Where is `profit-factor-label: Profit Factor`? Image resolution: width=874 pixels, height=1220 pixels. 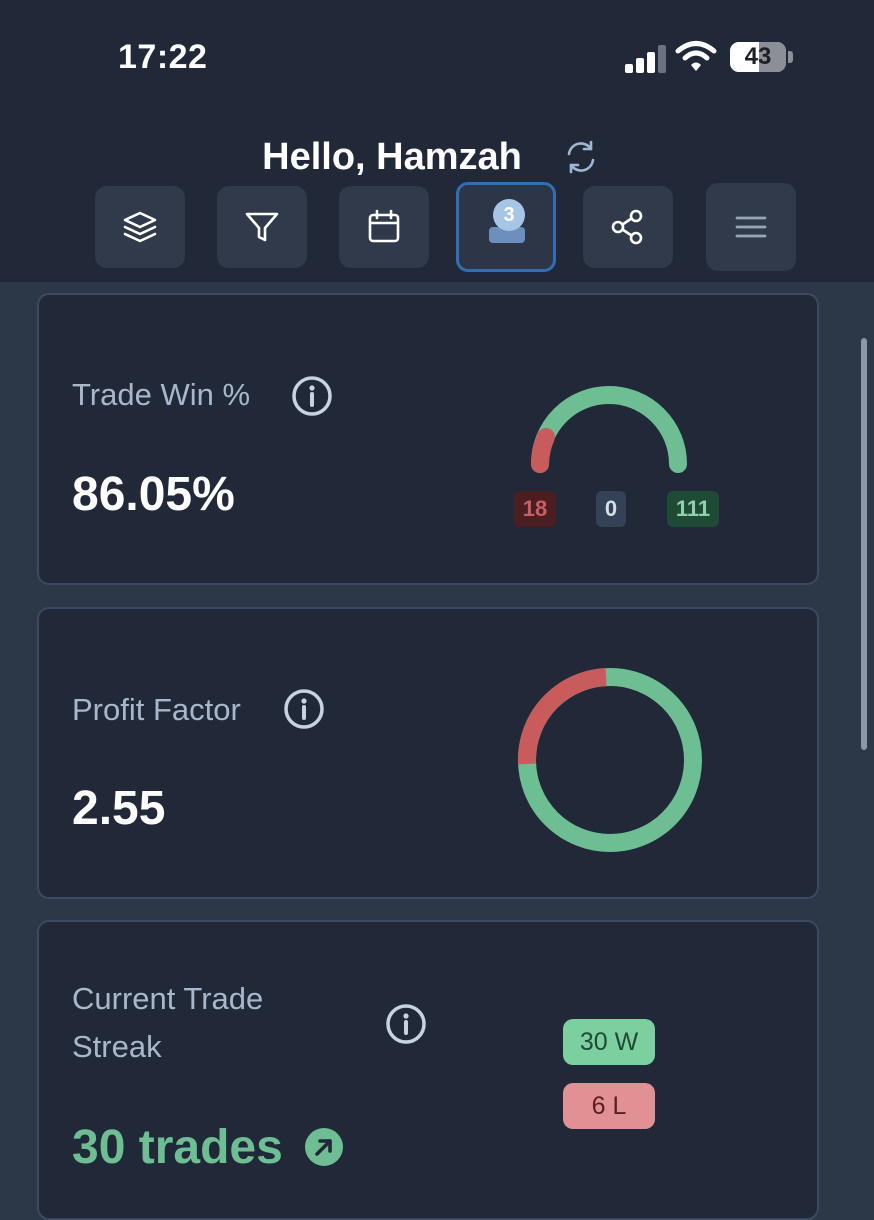
profit-factor-label: Profit Factor is located at coordinates (156, 709).